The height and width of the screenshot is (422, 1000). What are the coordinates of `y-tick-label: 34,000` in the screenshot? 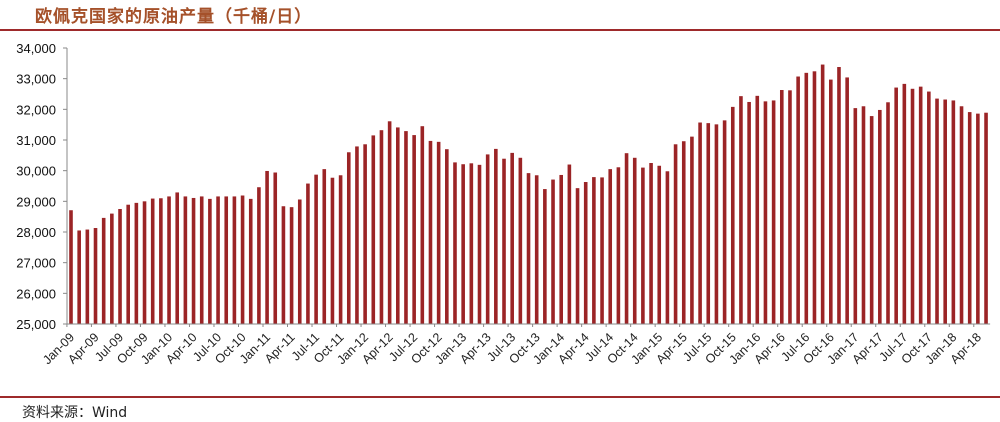 It's located at (36, 48).